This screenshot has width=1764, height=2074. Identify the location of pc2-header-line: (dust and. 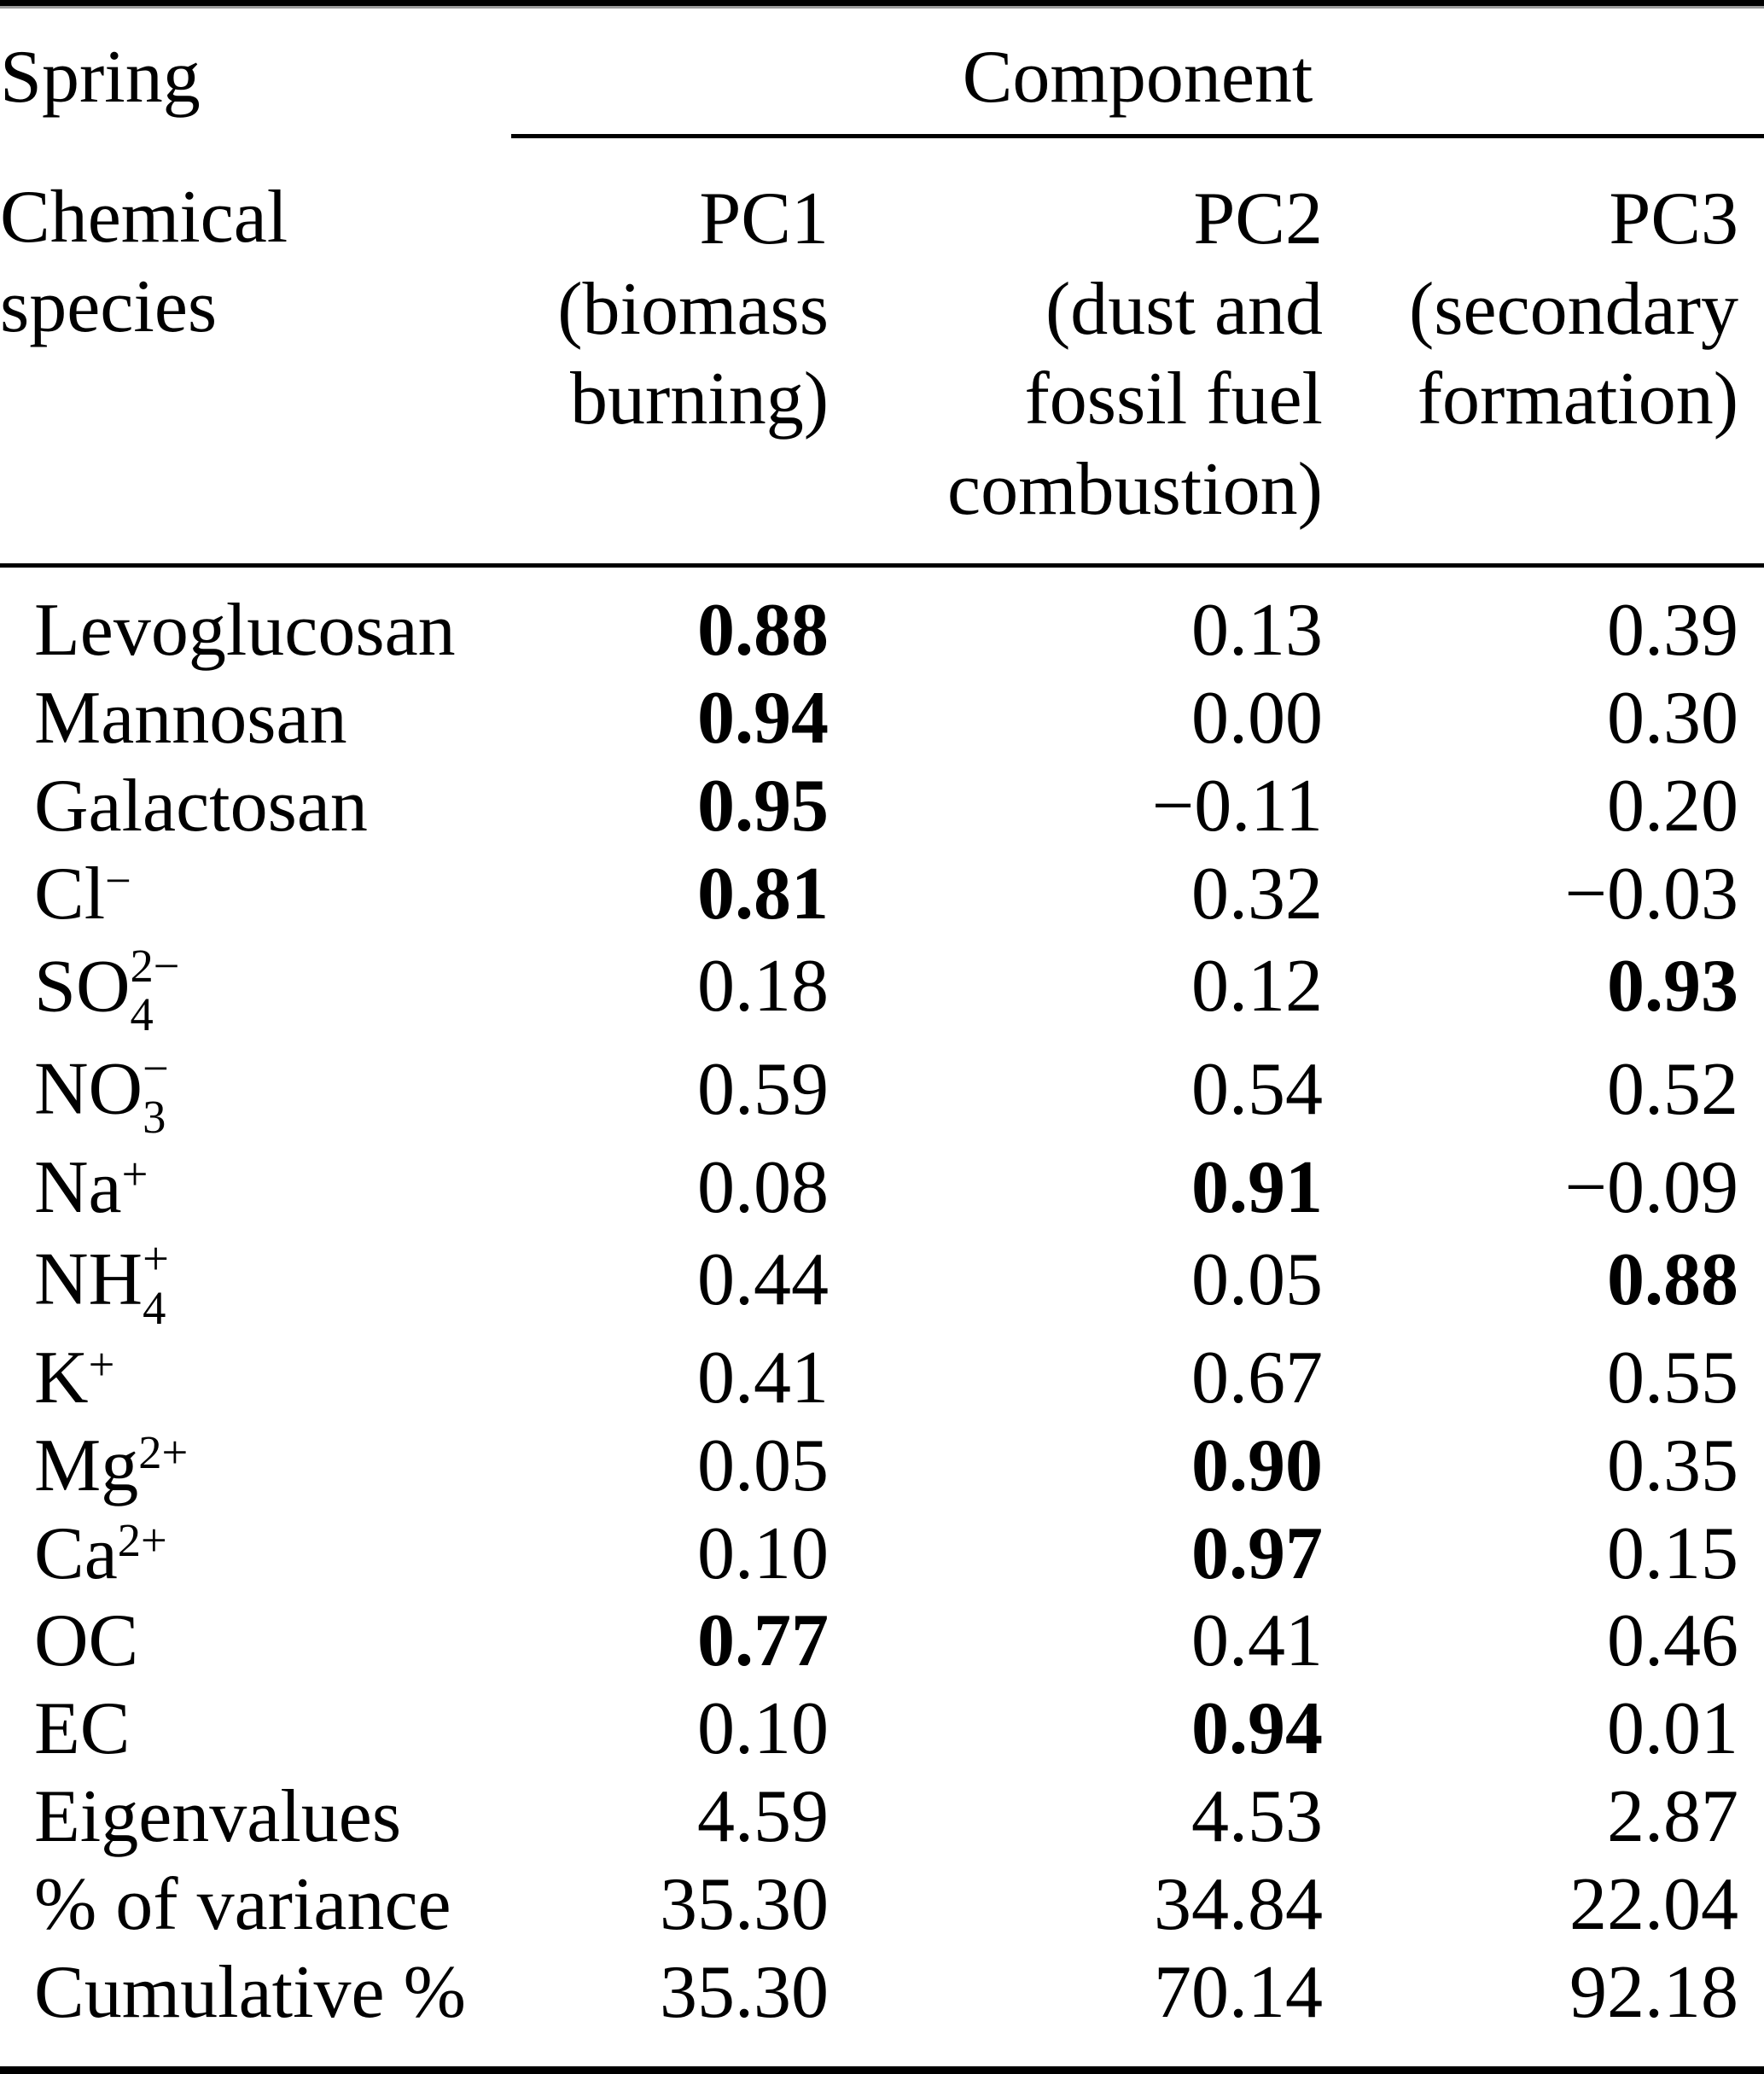
(1184, 309).